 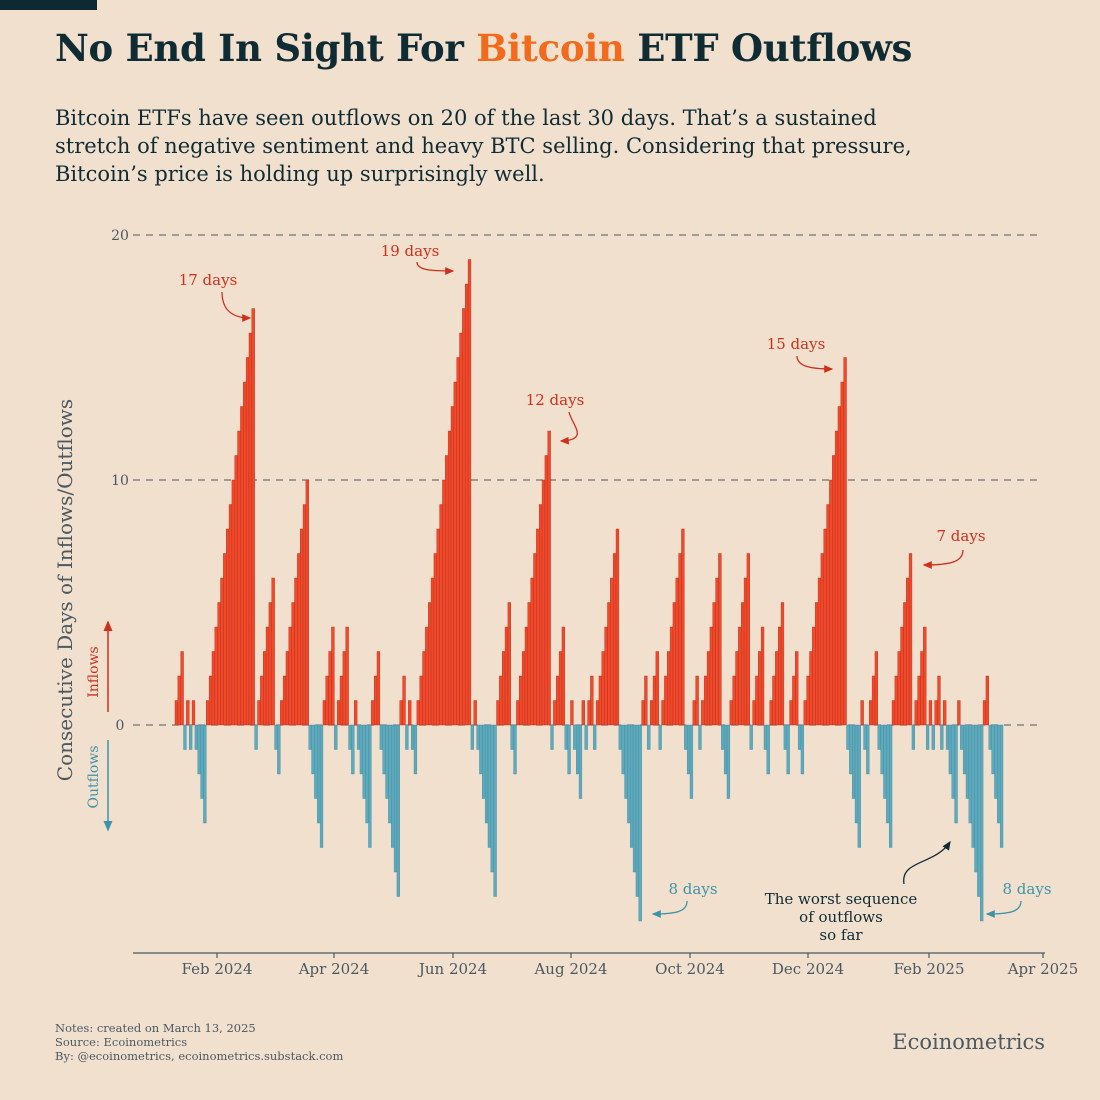 I want to click on x-tick-label: Apr 2025, so click(x=1043, y=969).